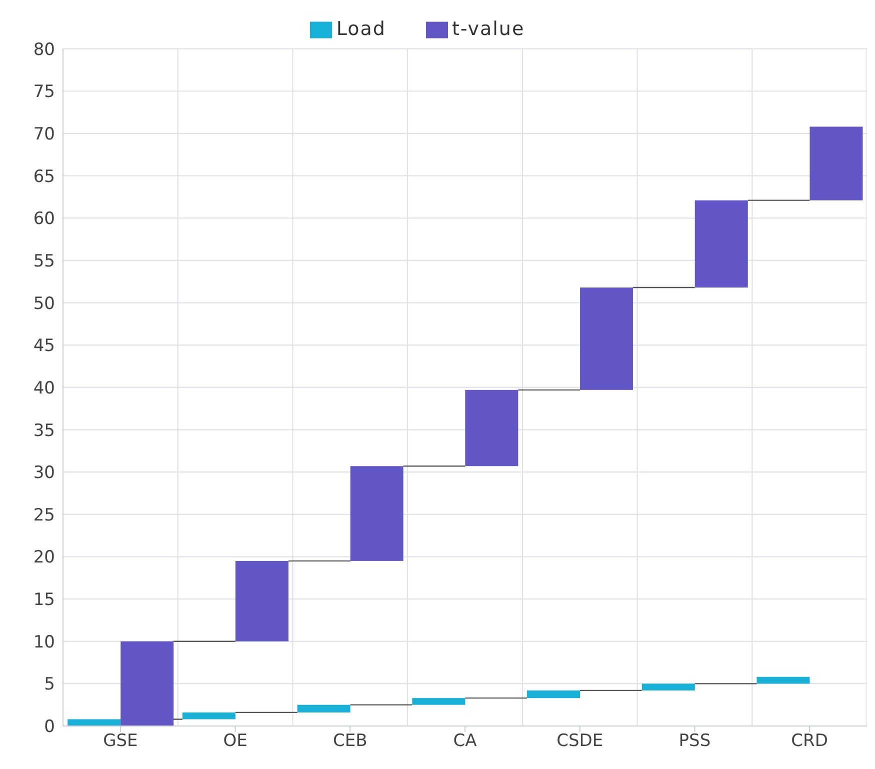 The image size is (875, 769). What do you see at coordinates (44, 261) in the screenshot?
I see `y-tick-label: 55` at bounding box center [44, 261].